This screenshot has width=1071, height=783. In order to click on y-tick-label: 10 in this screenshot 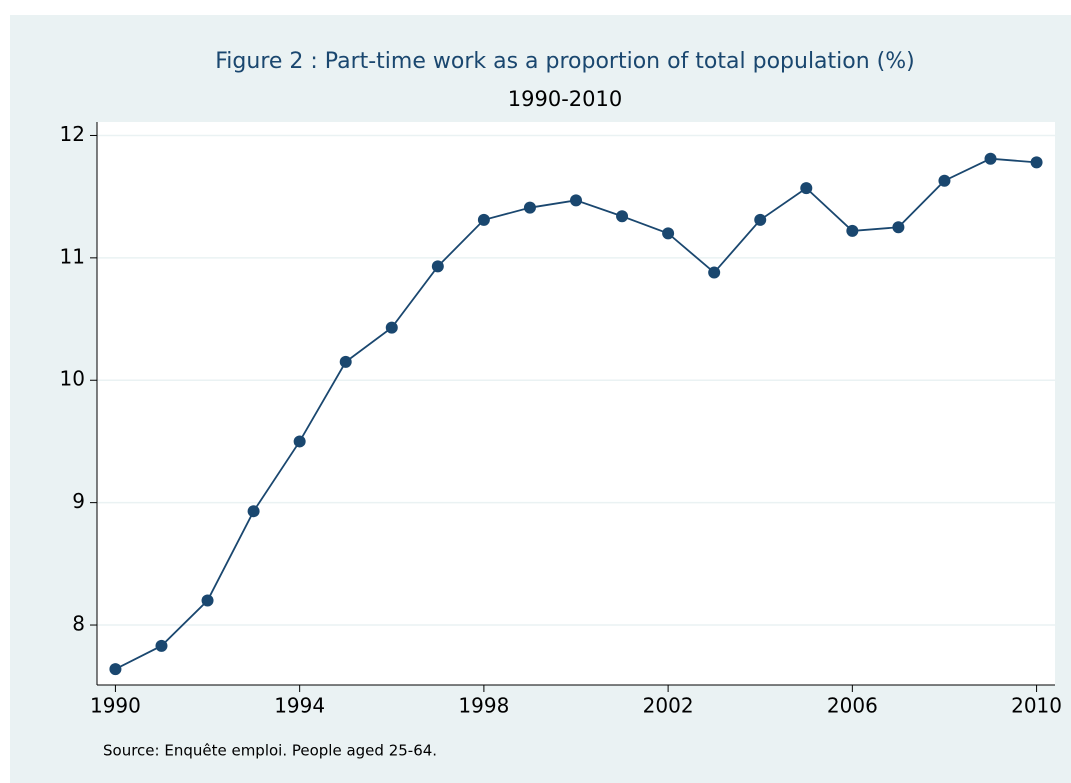, I will do `click(72, 379)`.